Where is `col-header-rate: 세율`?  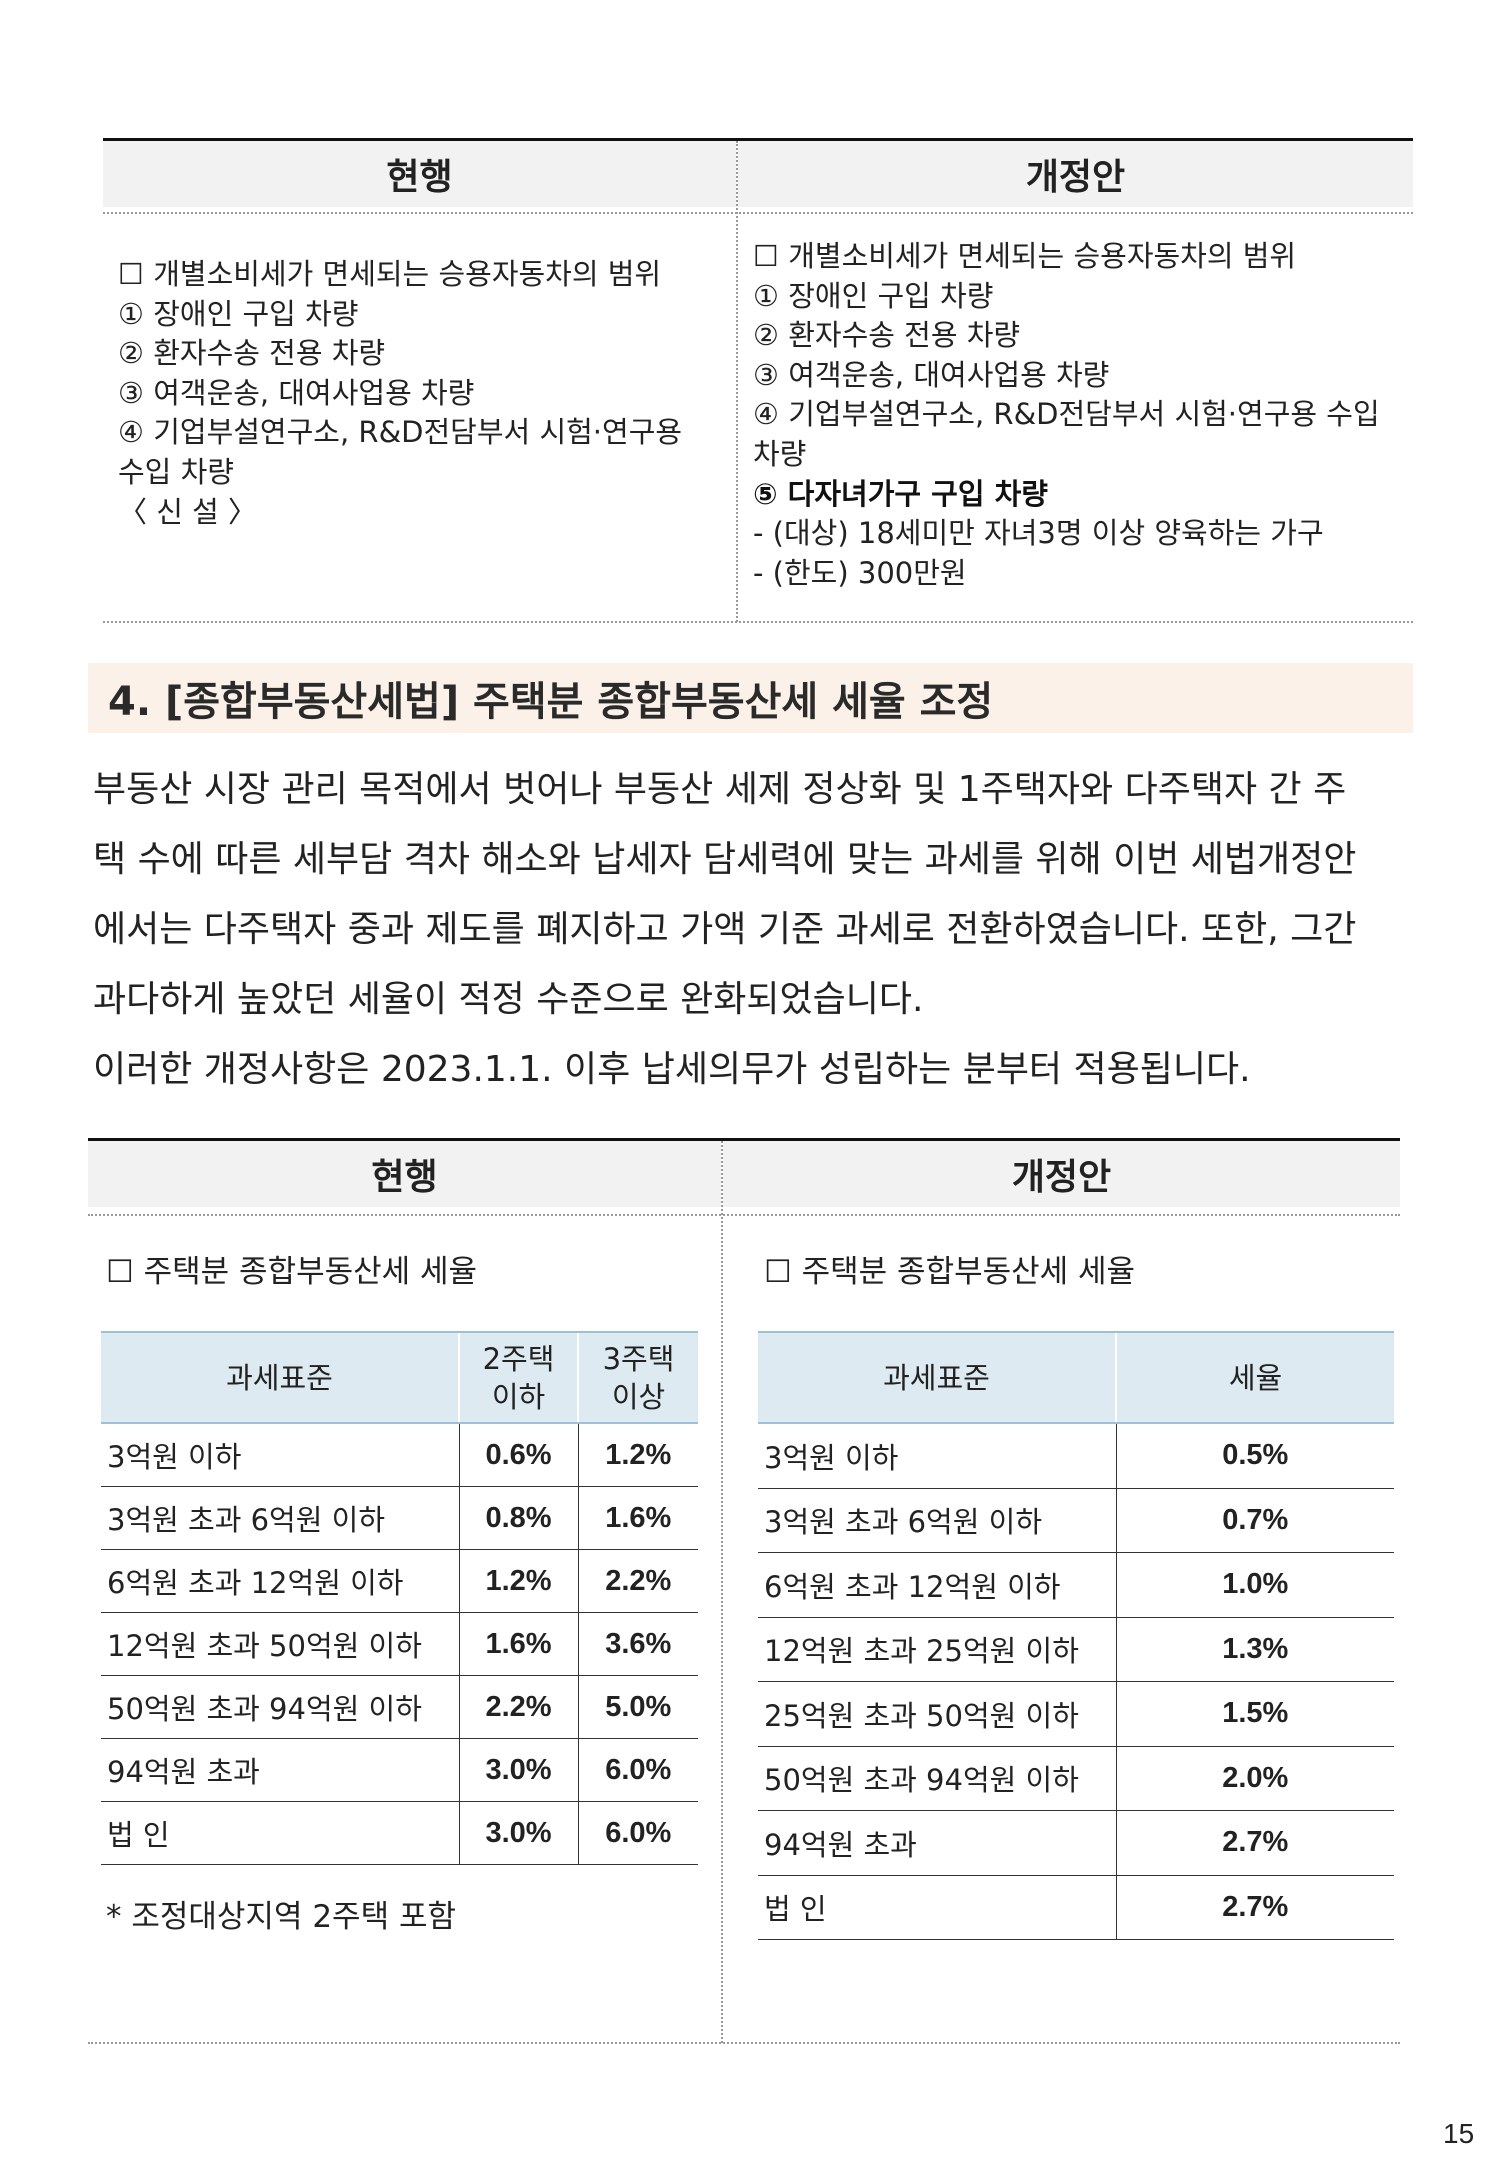 col-header-rate: 세율 is located at coordinates (1254, 1377).